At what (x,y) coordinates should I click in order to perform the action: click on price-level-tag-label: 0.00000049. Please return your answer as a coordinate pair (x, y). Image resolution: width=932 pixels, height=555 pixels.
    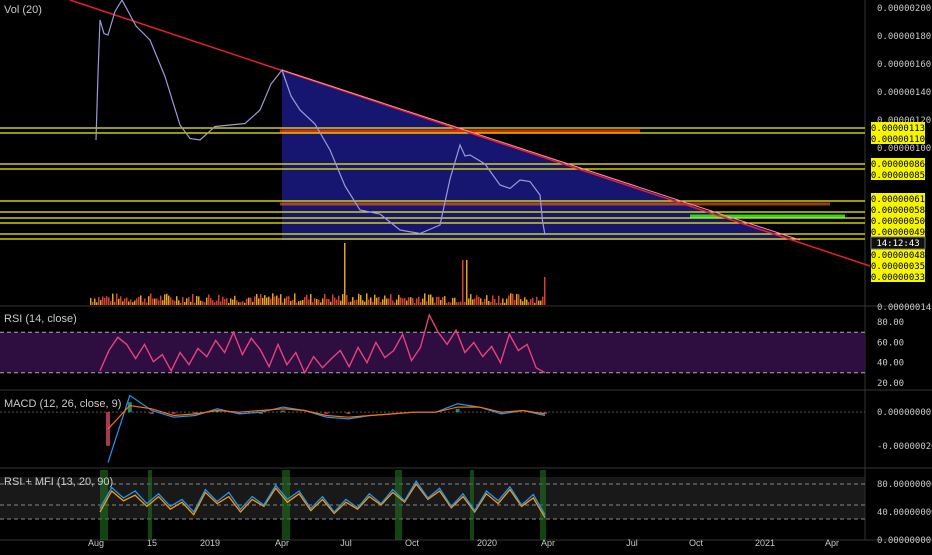
    Looking at the image, I should click on (898, 233).